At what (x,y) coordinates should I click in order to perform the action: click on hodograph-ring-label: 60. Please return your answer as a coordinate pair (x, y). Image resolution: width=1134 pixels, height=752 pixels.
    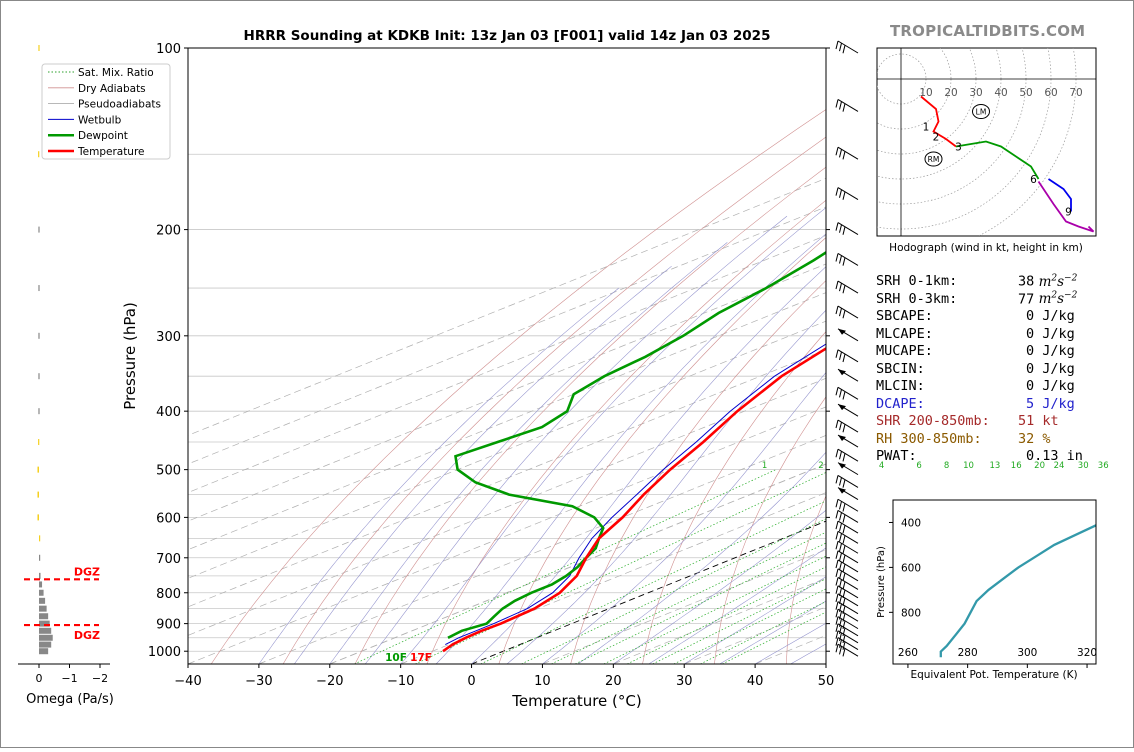
    Looking at the image, I should click on (1050, 93).